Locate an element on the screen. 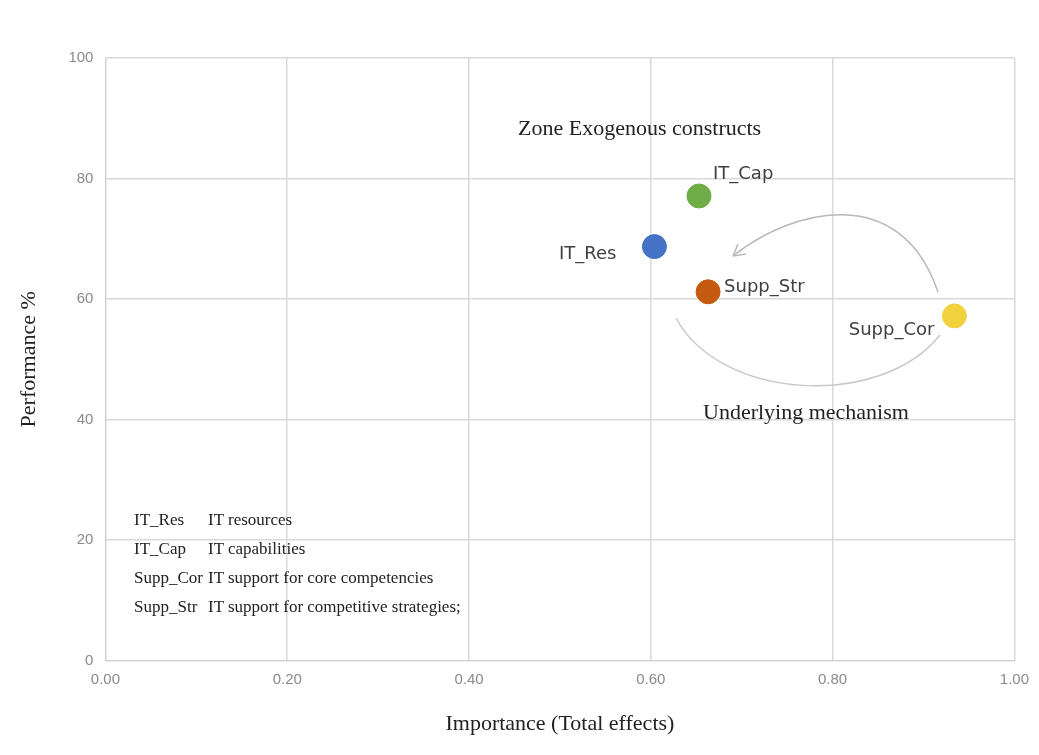  annotation: Supp_Str is located at coordinates (166, 607).